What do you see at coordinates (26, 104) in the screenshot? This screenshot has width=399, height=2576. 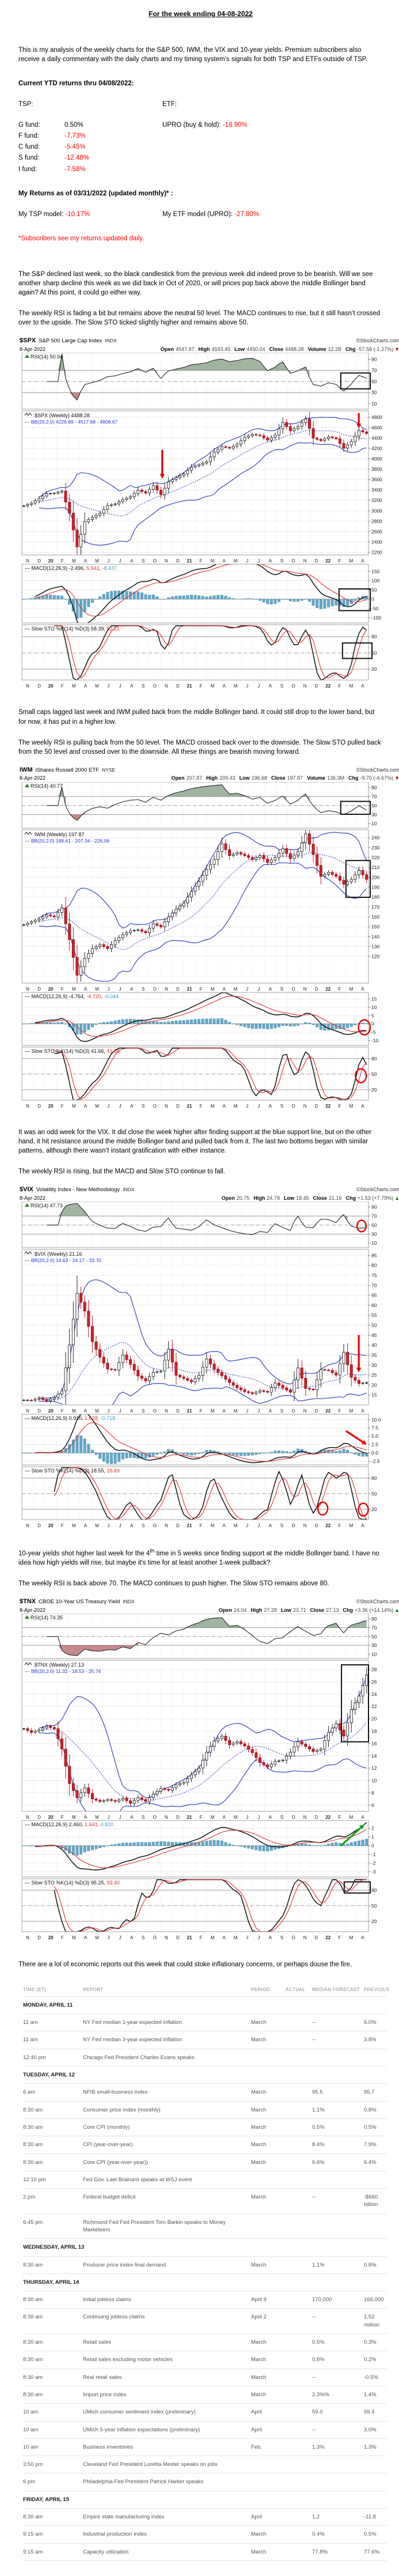 I see `tsp-label: TSP:` at bounding box center [26, 104].